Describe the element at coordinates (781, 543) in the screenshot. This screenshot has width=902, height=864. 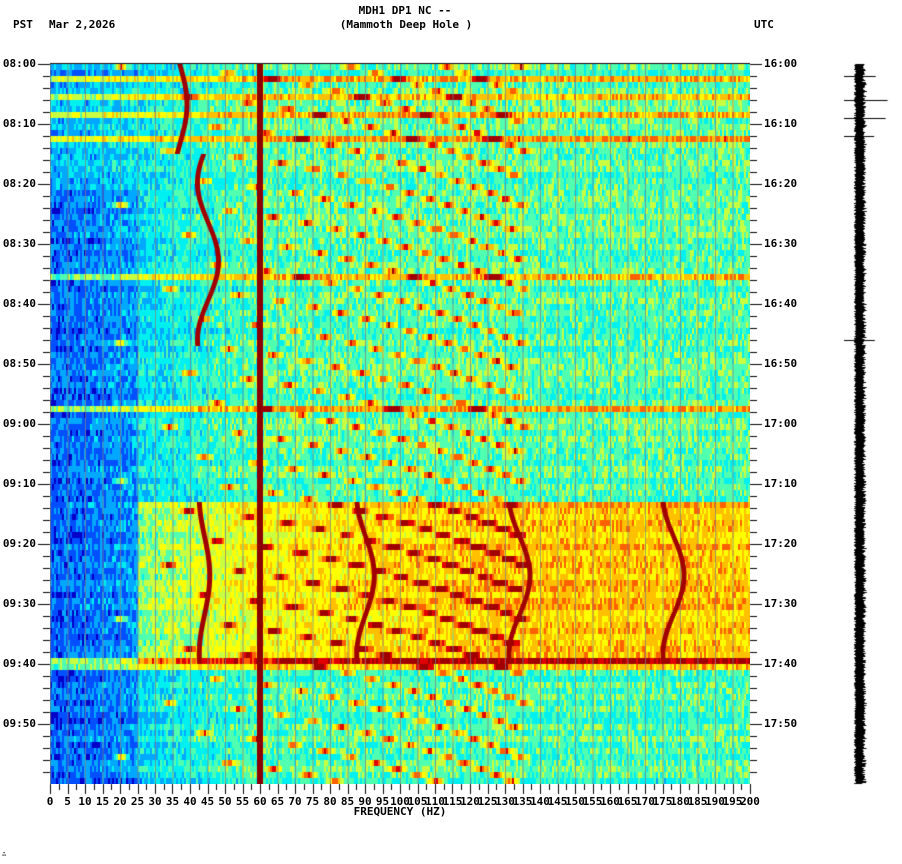
I see `y-tick-right: 17:20` at that location.